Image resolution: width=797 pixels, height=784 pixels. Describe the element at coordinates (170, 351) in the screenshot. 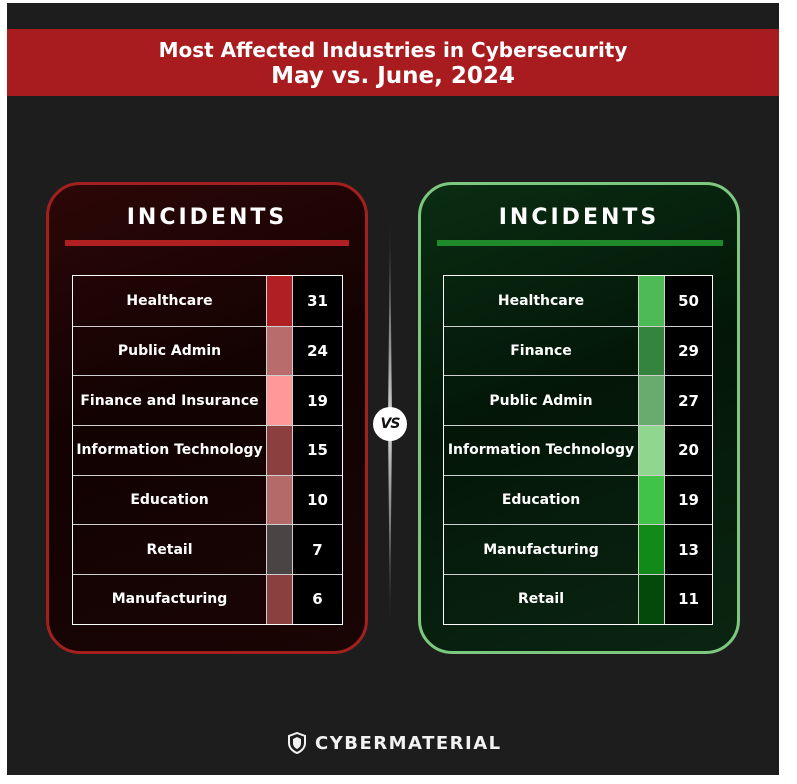

I see `may-industry-label: Public Admin` at that location.